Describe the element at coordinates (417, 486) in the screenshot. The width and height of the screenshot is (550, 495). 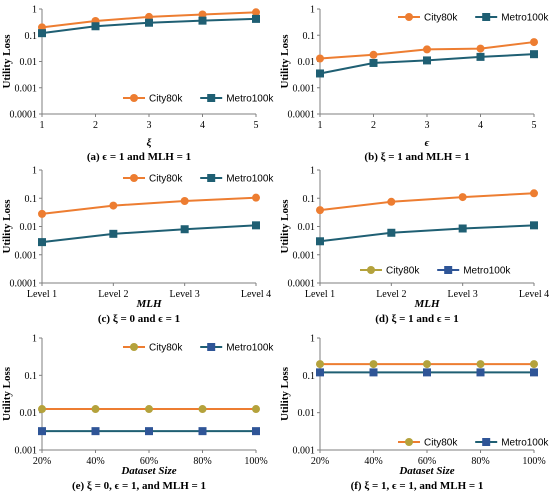
I see `panel-caption: (f) ξ = 1, ϵ = 1, and MLH = 1` at that location.